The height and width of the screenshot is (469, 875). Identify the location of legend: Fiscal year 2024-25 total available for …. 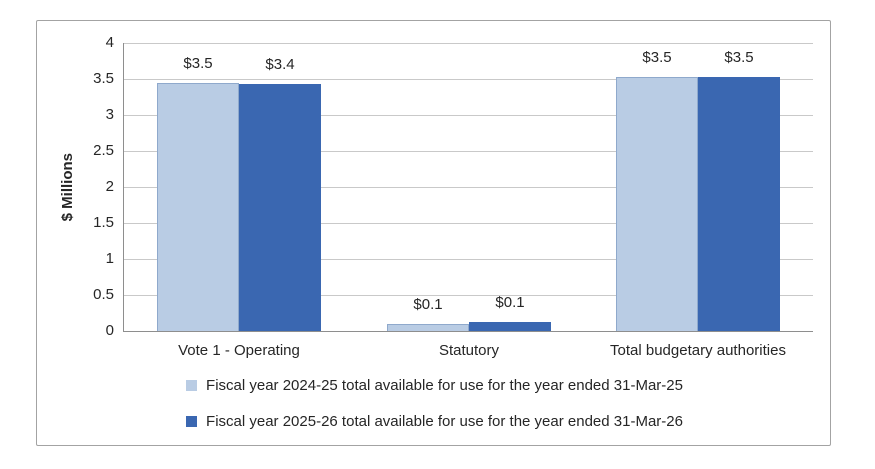
(434, 403).